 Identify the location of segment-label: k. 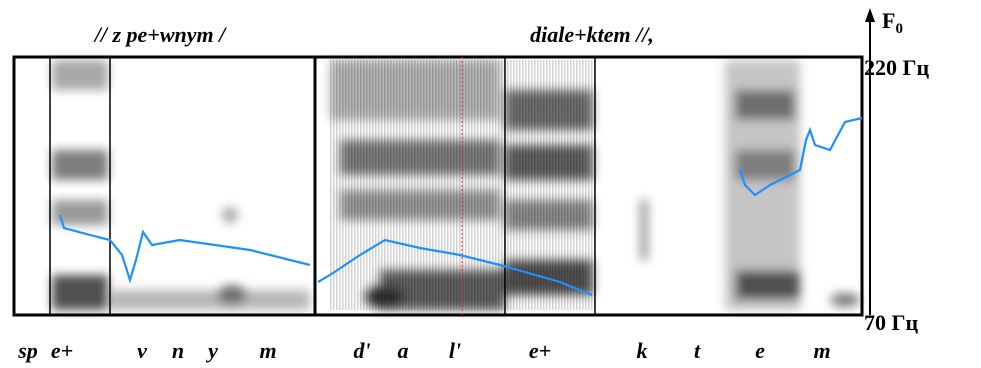
(642, 350).